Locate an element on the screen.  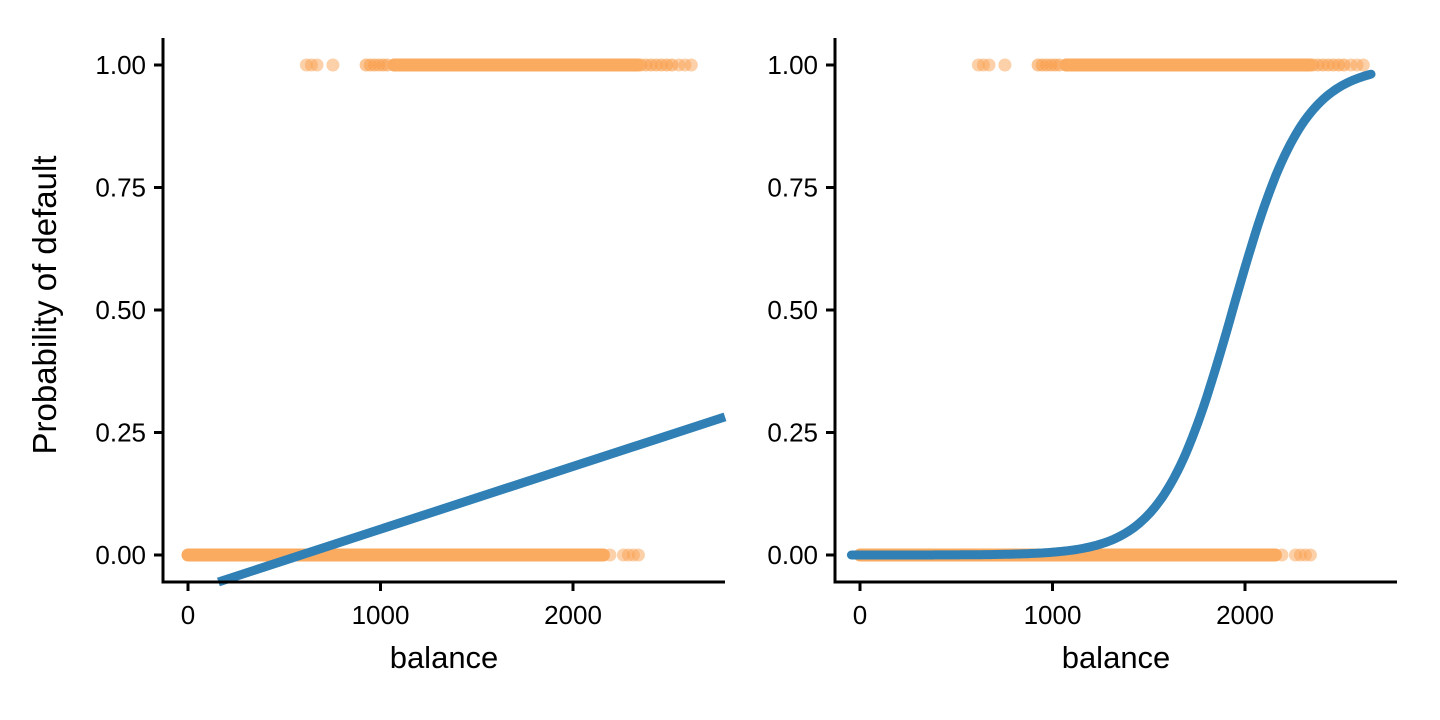
non-defaulters-points-row is located at coordinates (413, 555).